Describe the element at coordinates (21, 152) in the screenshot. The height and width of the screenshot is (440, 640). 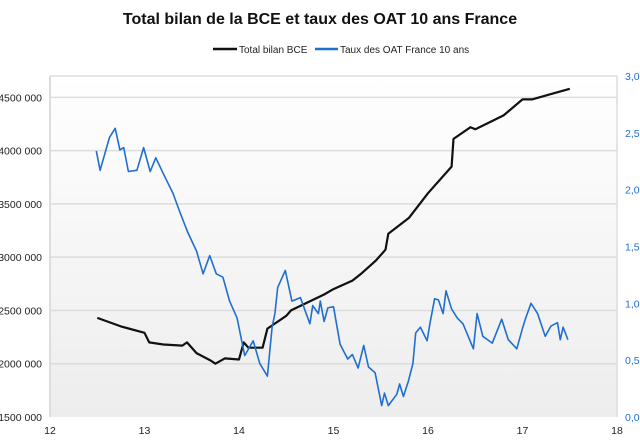
I see `y-left-tick-label: 4000 000` at that location.